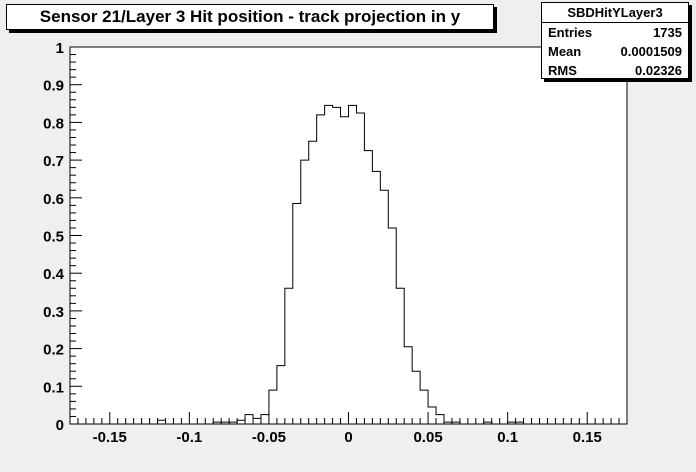  Describe the element at coordinates (658, 70) in the screenshot. I see `stats-value: 0.02326` at that location.